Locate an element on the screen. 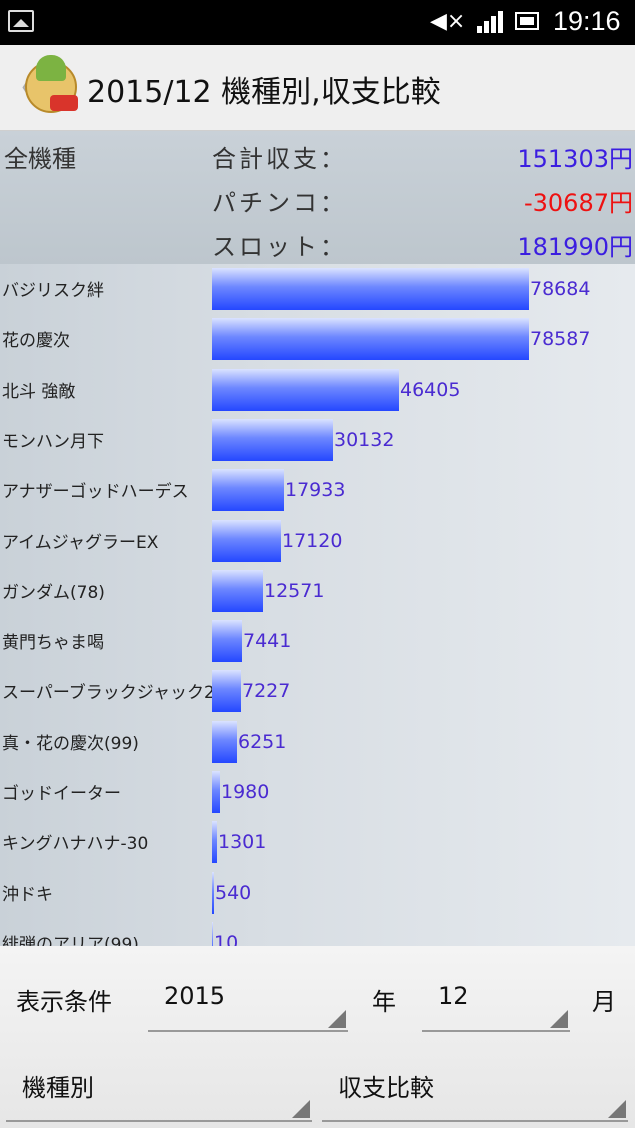 This screenshot has width=635, height=1128. chart-value-label: 12571 is located at coordinates (294, 590).